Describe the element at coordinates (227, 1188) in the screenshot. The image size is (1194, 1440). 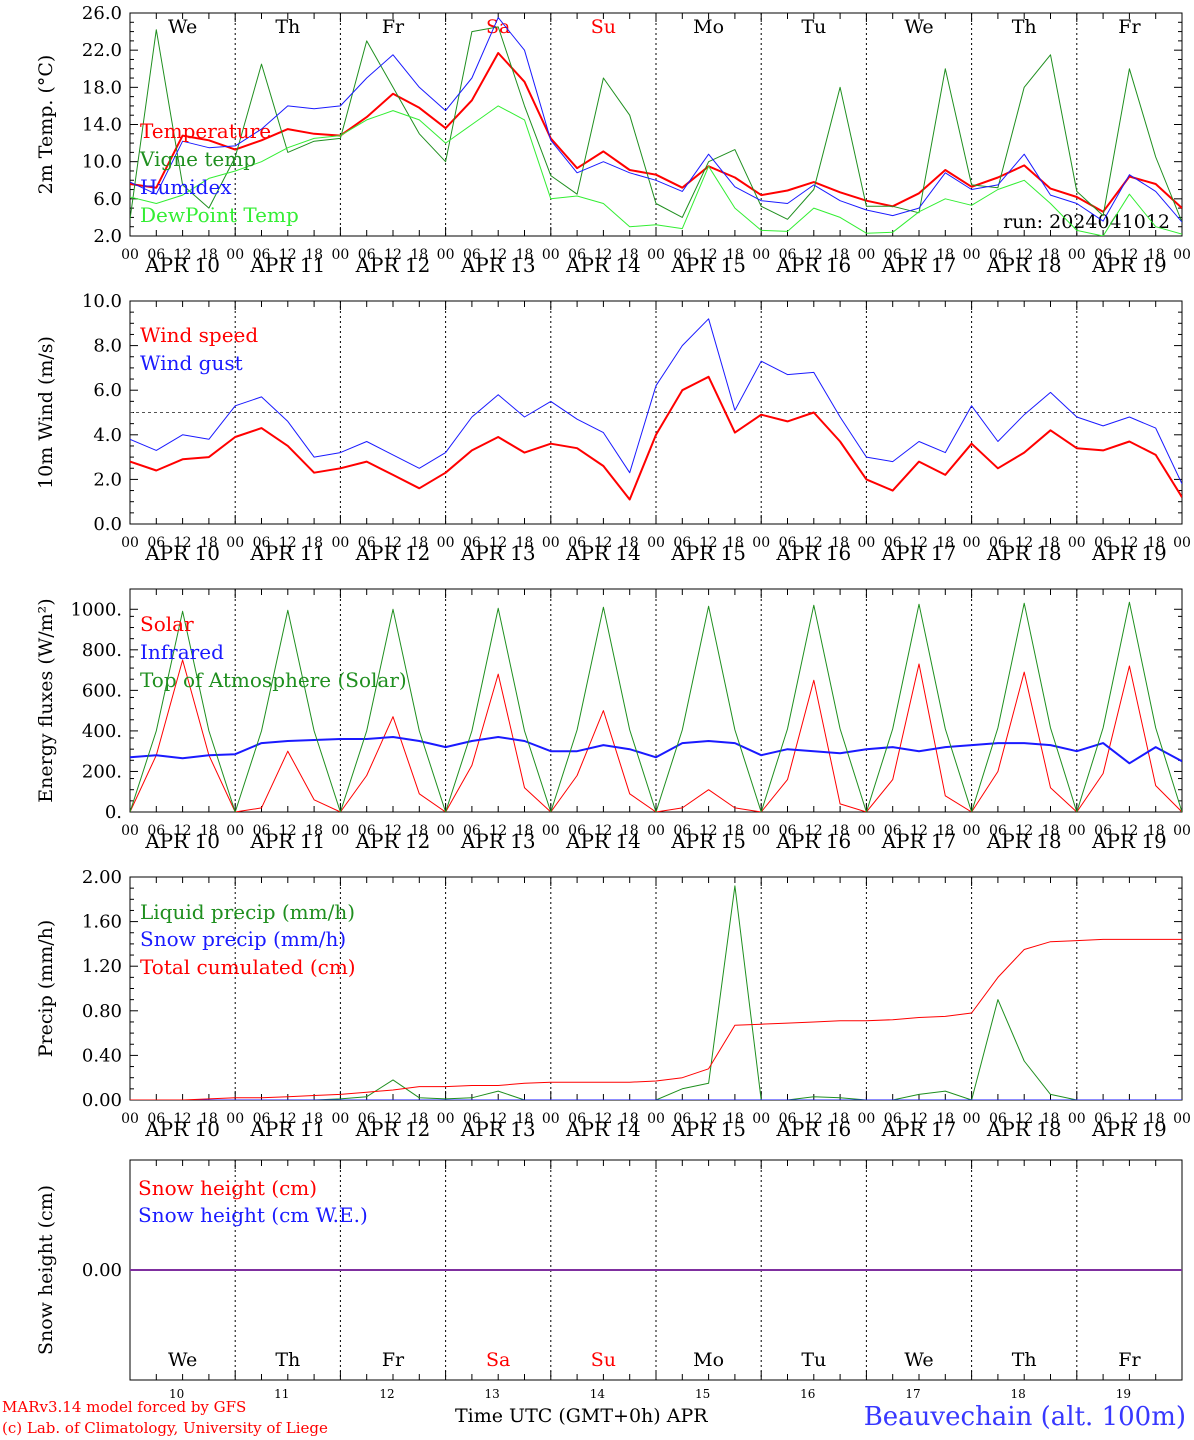
I see `legend-entry: Snow height (cm)` at that location.